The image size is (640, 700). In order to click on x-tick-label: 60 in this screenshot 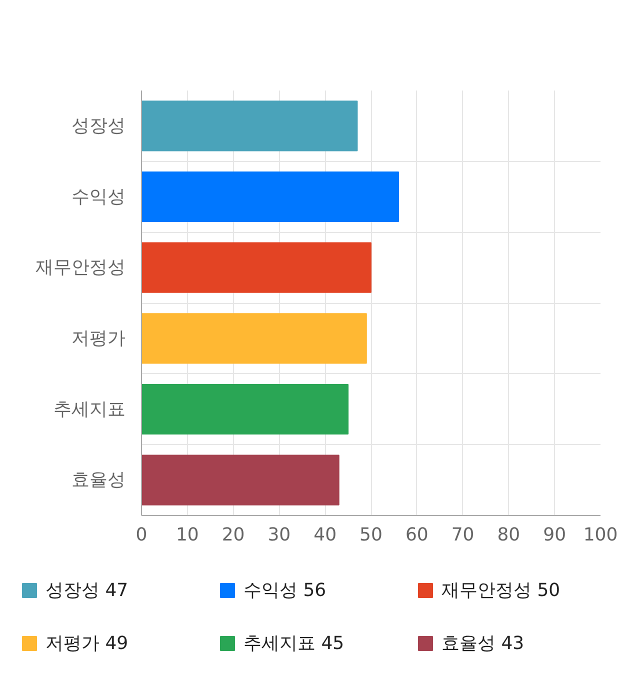, I will do `click(416, 535)`.